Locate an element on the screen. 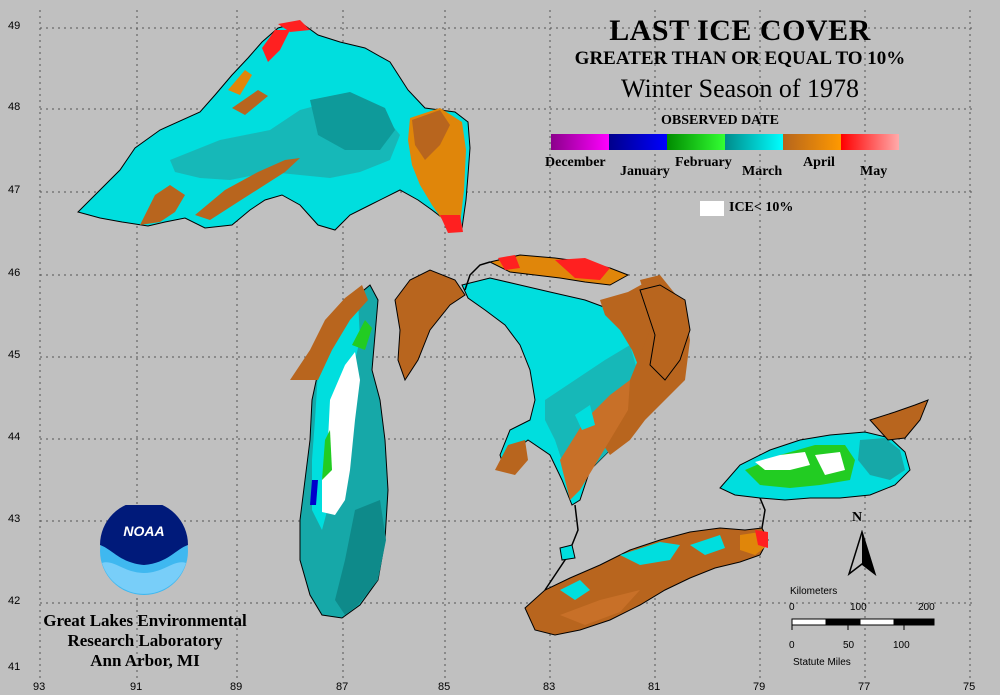 Image resolution: width=1000 pixels, height=695 pixels. legend-swatch-march is located at coordinates (754, 142).